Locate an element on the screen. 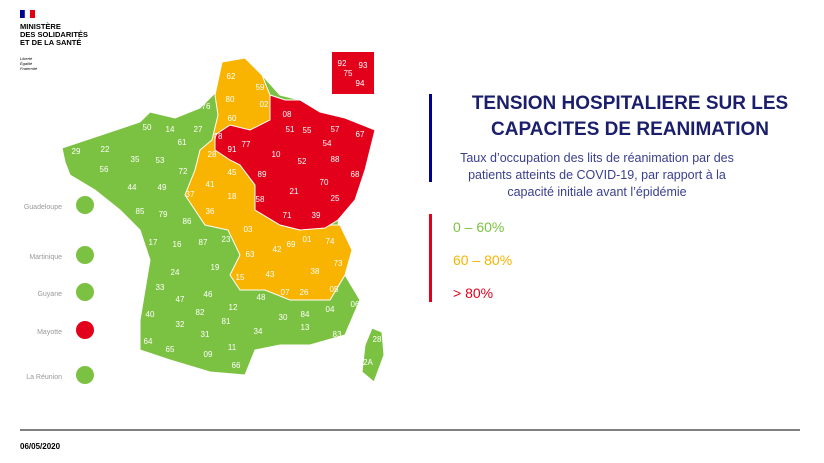  motto: Égalité is located at coordinates (26, 63).